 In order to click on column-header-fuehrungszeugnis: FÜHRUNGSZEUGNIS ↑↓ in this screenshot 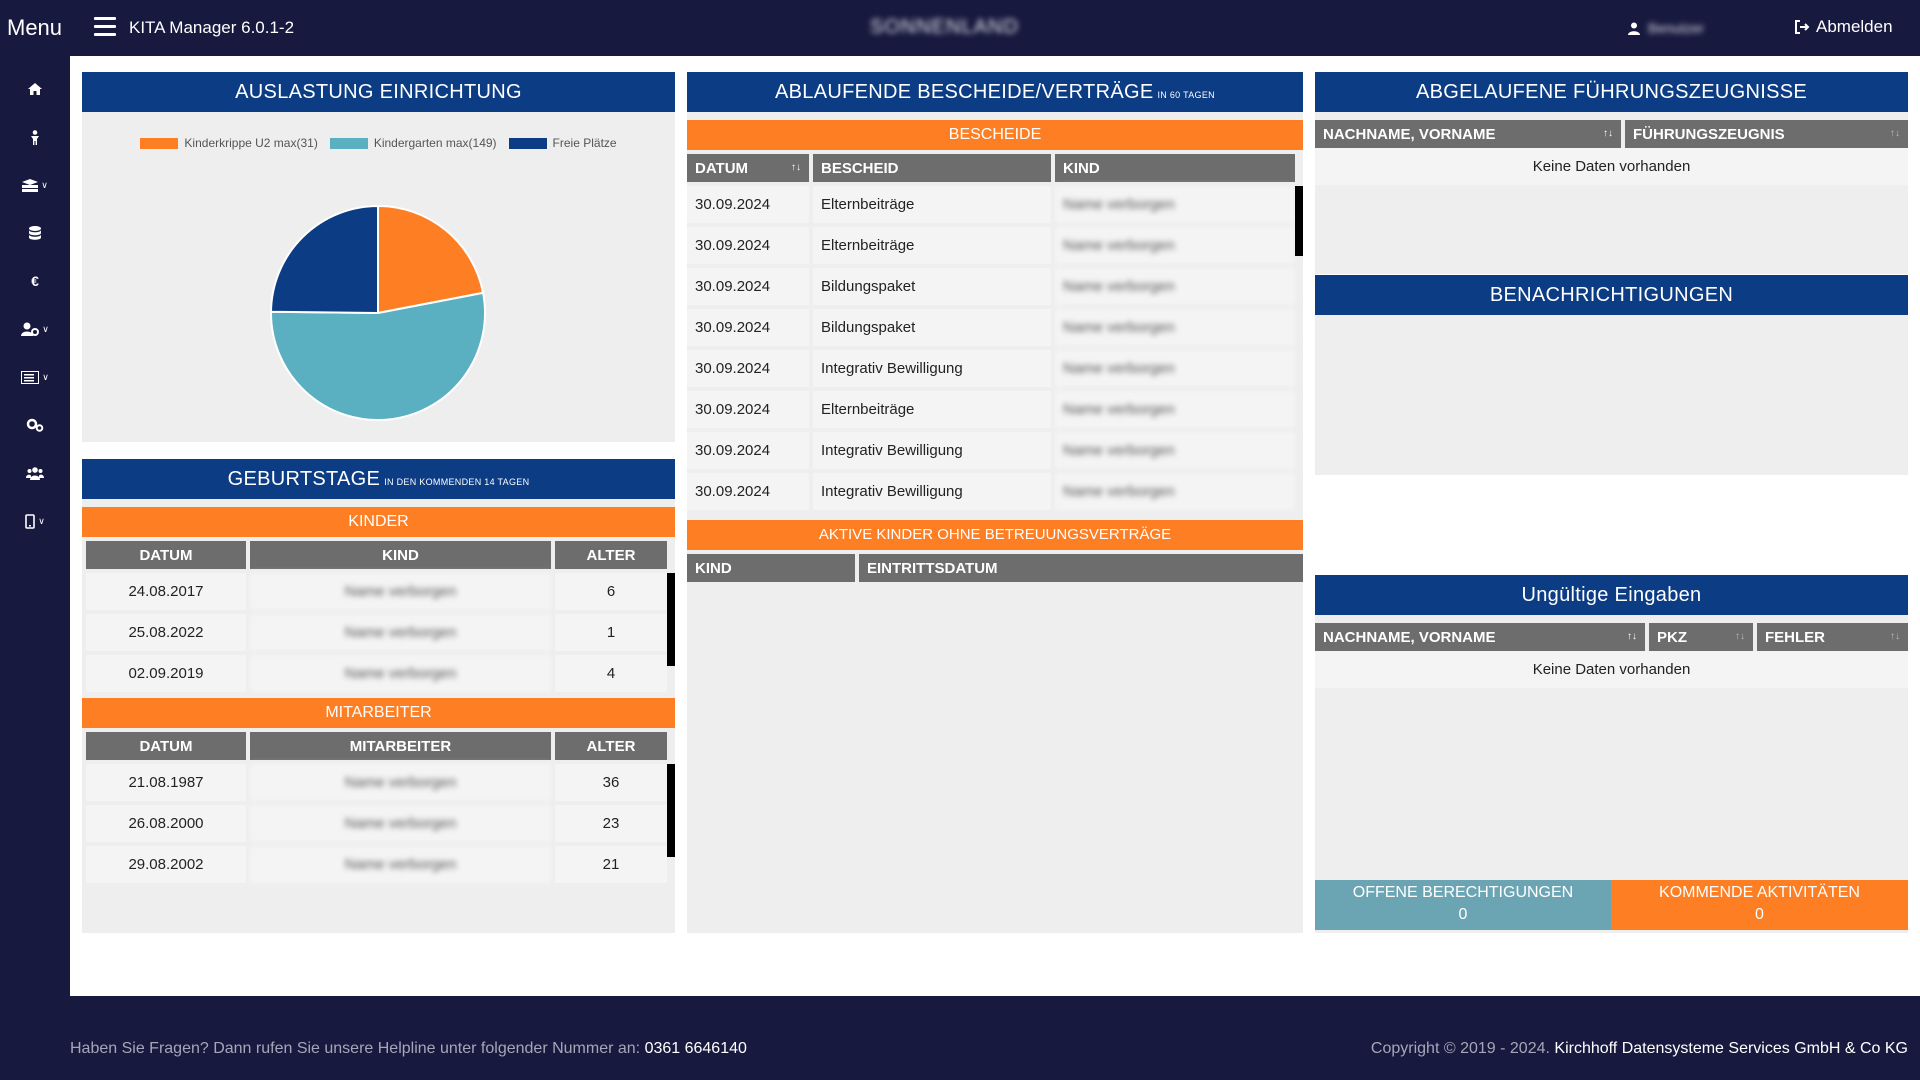, I will do `click(1766, 134)`.